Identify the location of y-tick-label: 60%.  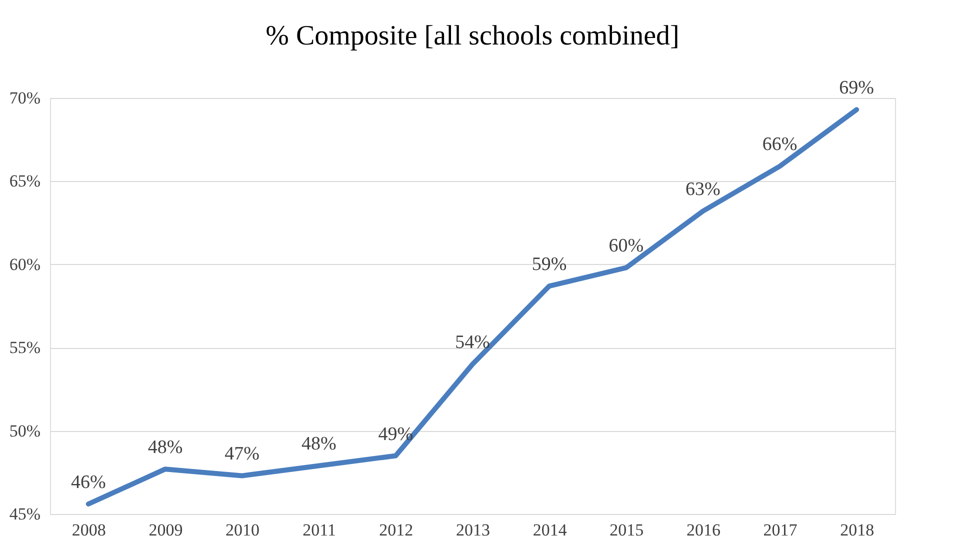
(24, 264).